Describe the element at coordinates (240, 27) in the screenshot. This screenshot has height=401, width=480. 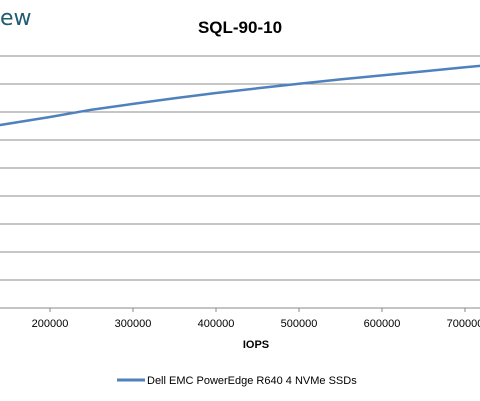
I see `chart-title: SQL-90-10` at that location.